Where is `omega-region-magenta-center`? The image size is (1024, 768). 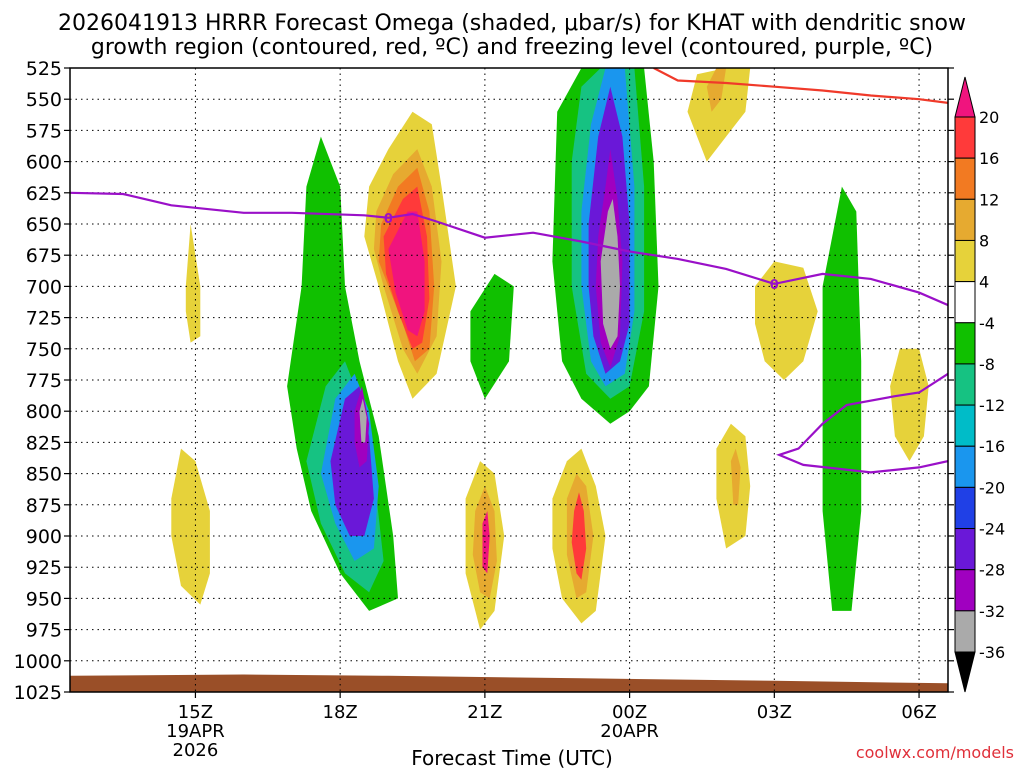 omega-region-magenta-center is located at coordinates (406, 274).